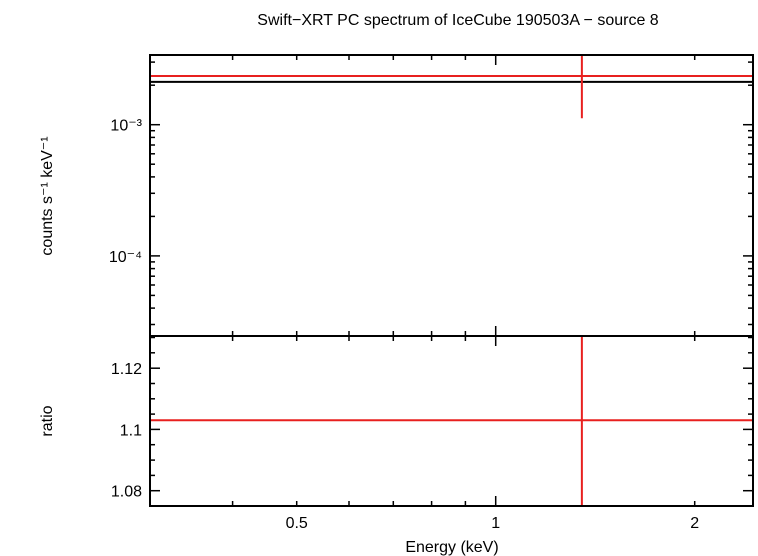 This screenshot has width=758, height=556. I want to click on ratio-y-axis-label: ratio, so click(47, 420).